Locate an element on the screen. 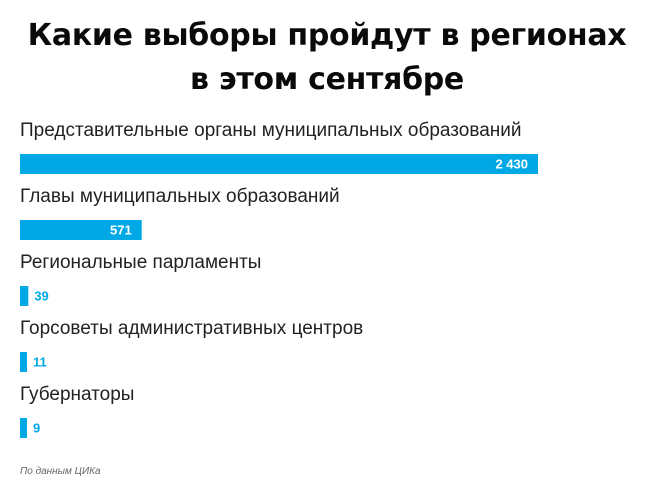 The height and width of the screenshot is (500, 654). value-label: 571 is located at coordinates (121, 230).